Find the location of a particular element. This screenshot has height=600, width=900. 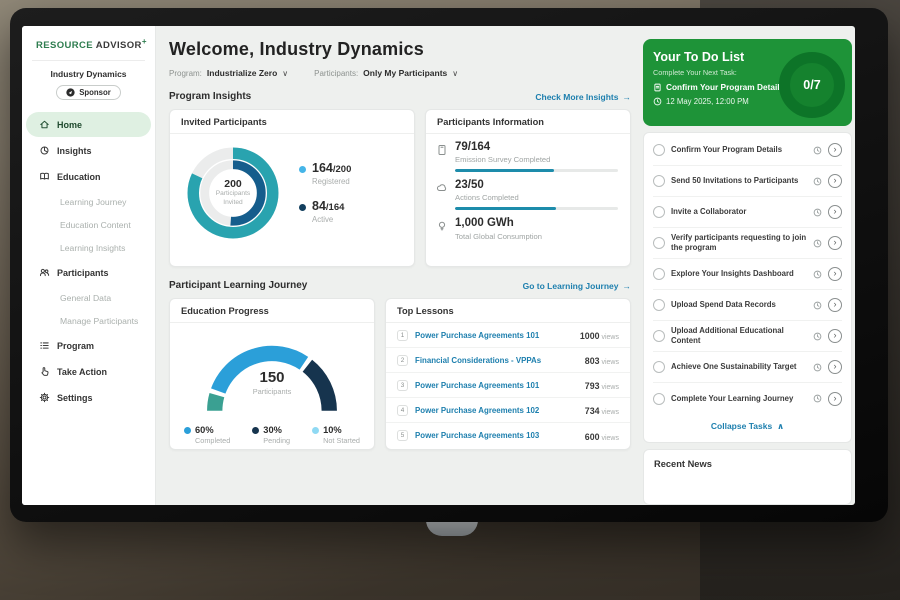

lesson-title-link: Power Purchase Agreements 102 is located at coordinates (477, 410).